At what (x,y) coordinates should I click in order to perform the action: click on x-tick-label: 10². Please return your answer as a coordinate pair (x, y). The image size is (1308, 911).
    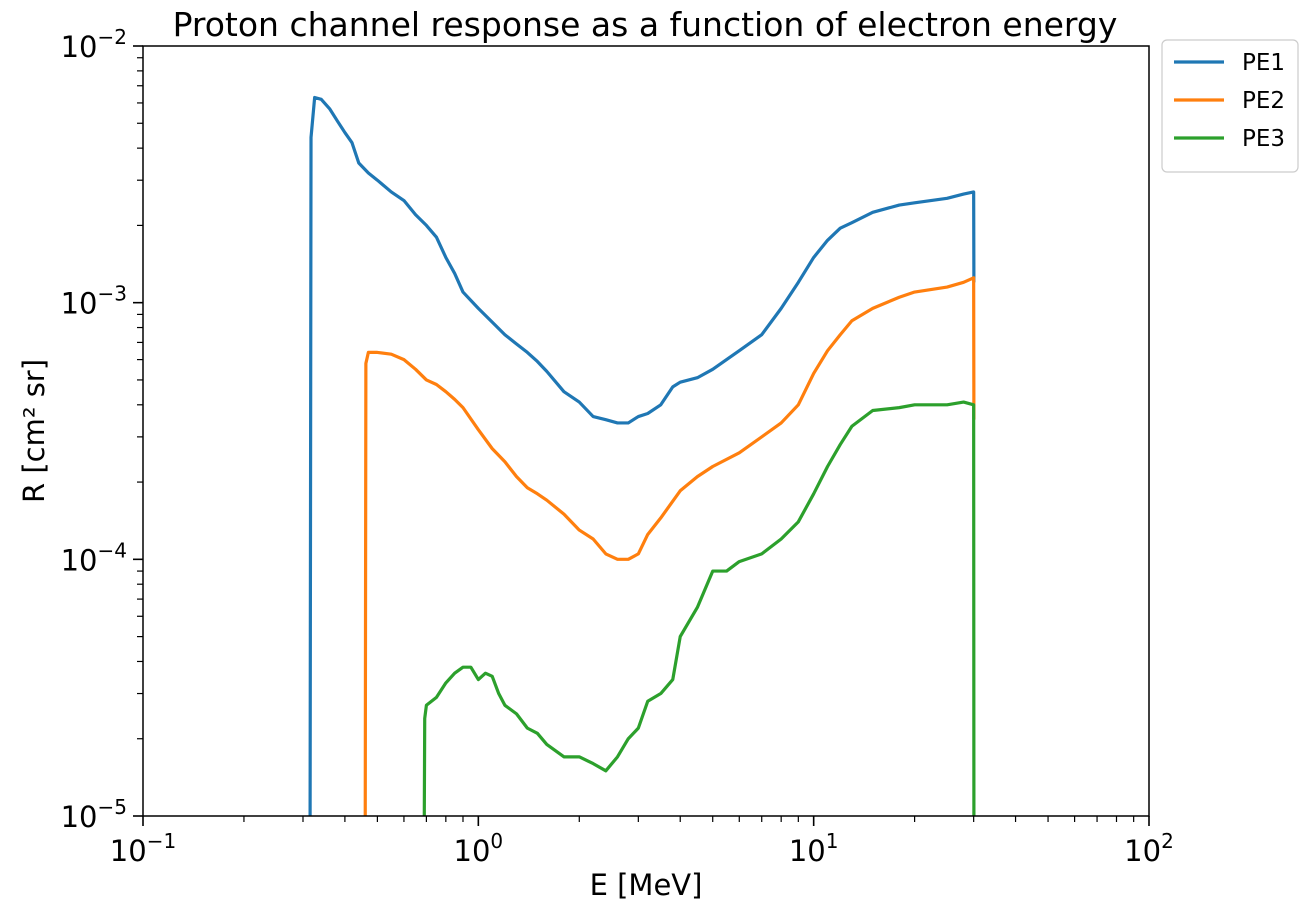
    Looking at the image, I should click on (1149, 848).